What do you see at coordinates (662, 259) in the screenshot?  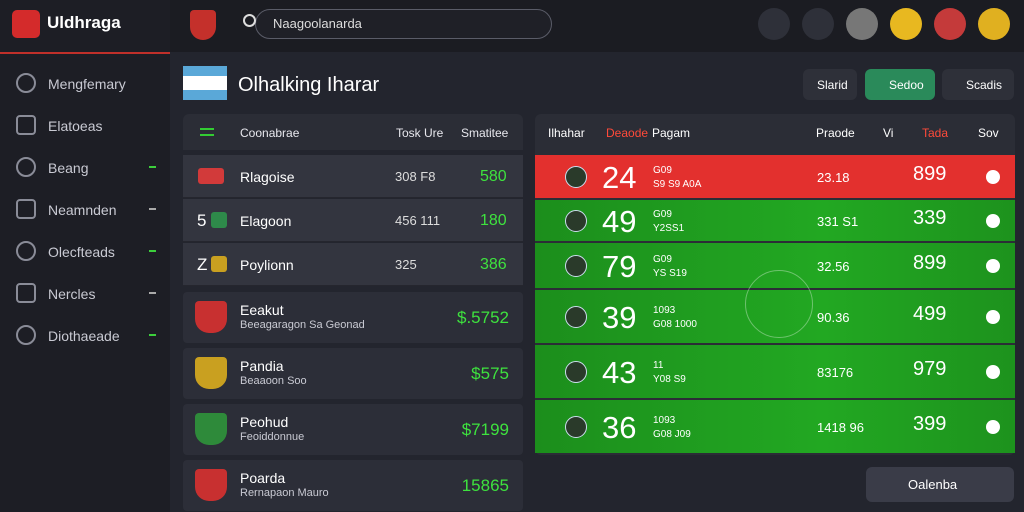 I see `line1: G09` at bounding box center [662, 259].